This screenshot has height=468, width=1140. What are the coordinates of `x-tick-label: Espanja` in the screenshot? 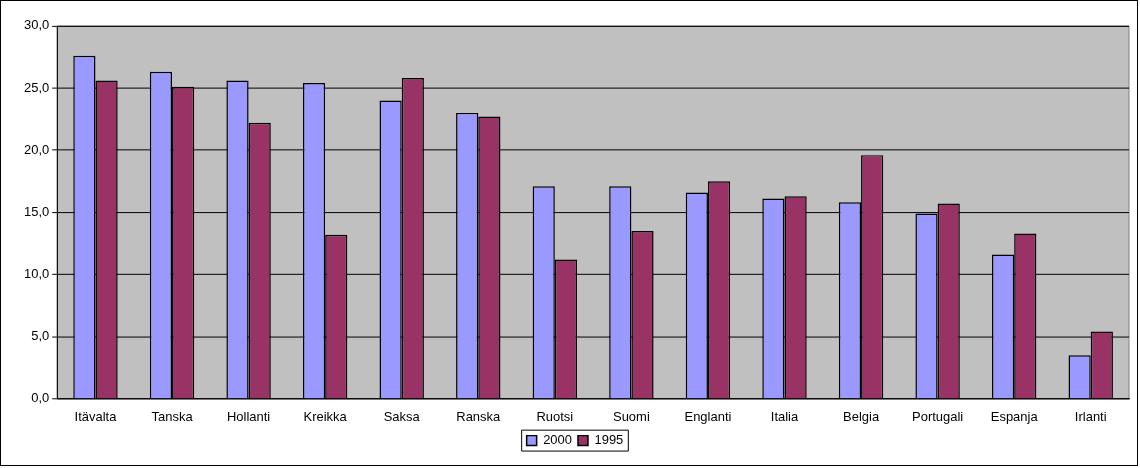 It's located at (1014, 416).